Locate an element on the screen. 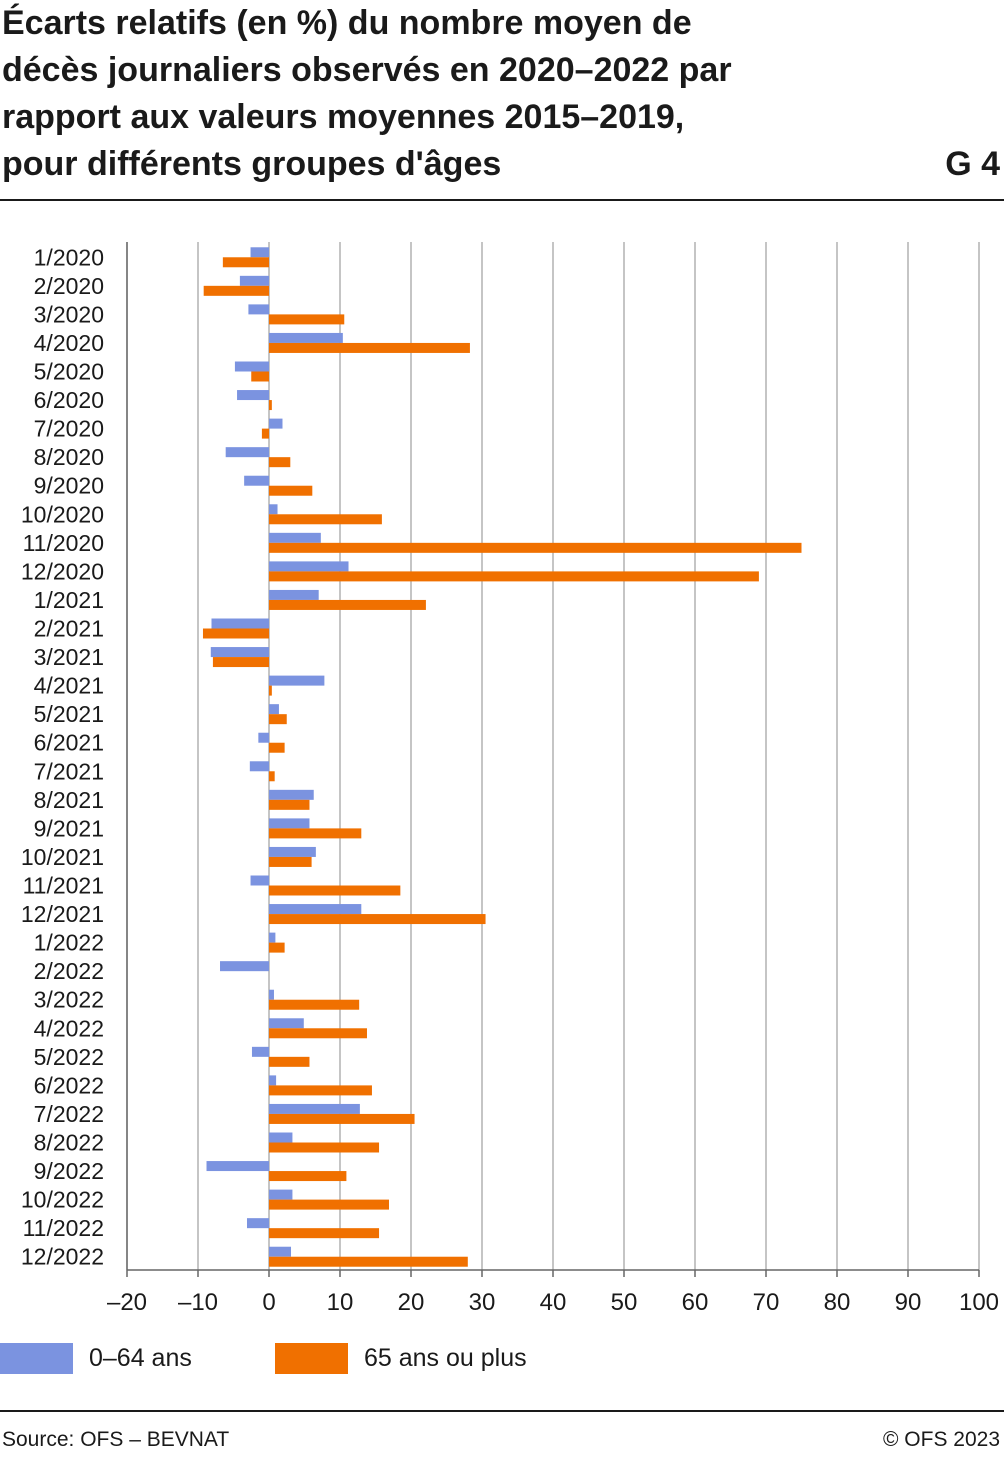 The width and height of the screenshot is (1004, 1457). x-tick-label-4: 20 is located at coordinates (411, 1302).